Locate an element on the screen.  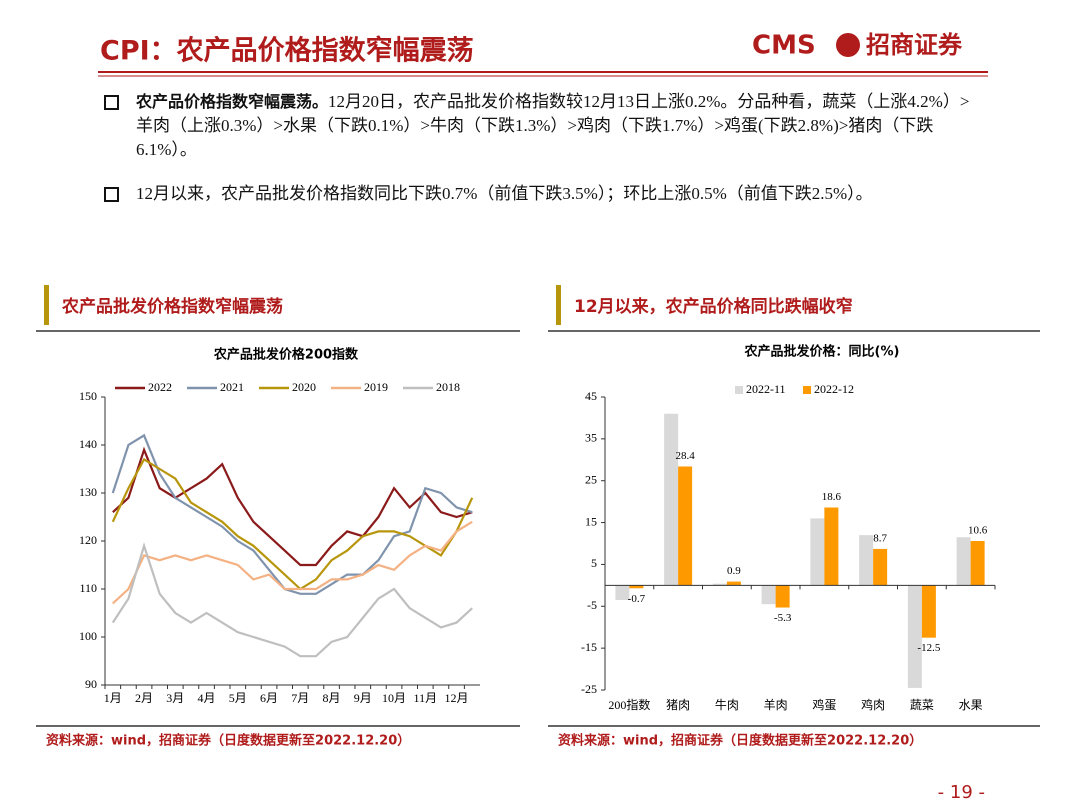
y-tick-label: -5 is located at coordinates (592, 605).